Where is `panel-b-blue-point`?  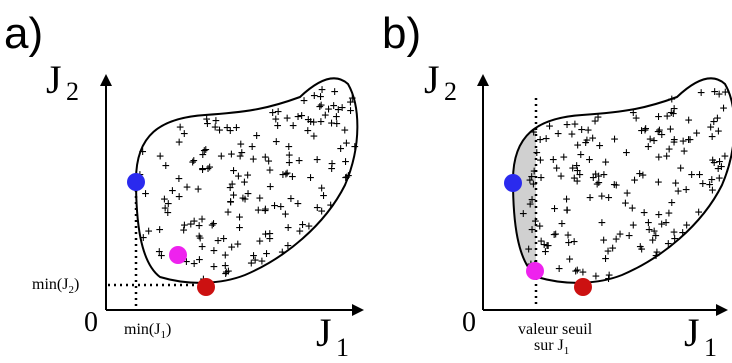
panel-b-blue-point is located at coordinates (513, 183).